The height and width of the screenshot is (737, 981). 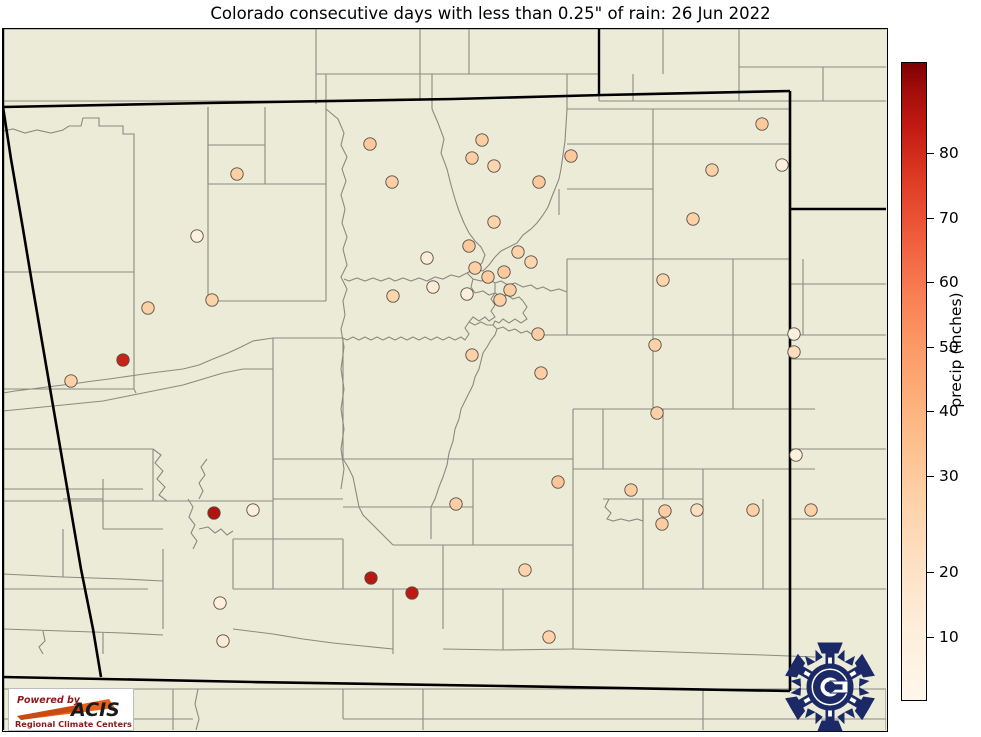 I want to click on colorbar-tick-label: 40, so click(x=949, y=411).